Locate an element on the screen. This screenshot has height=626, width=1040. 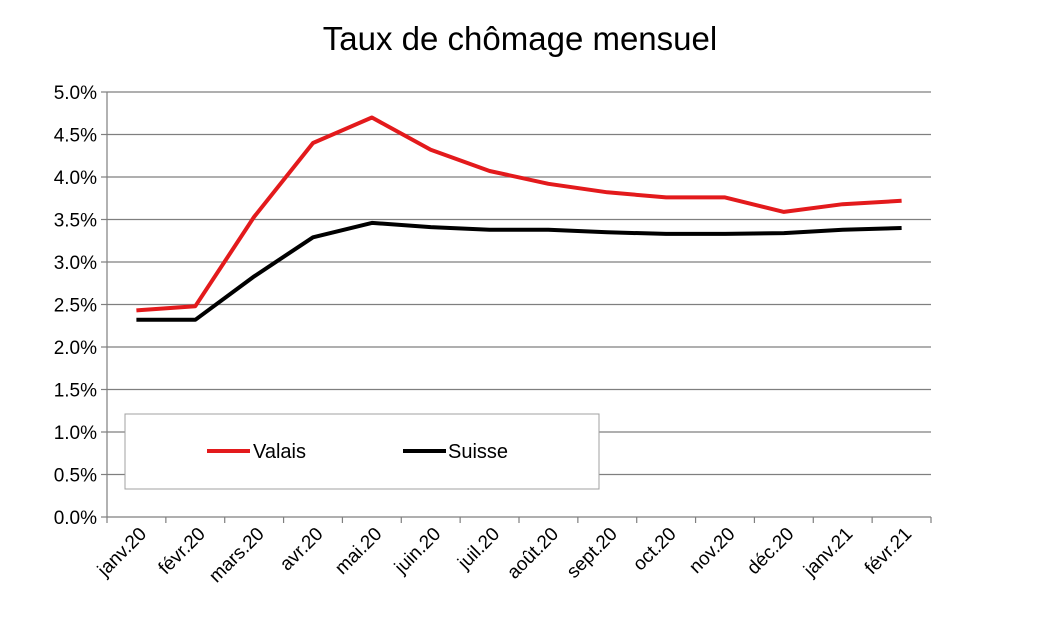
legend-label-valais: Valais is located at coordinates (279, 452).